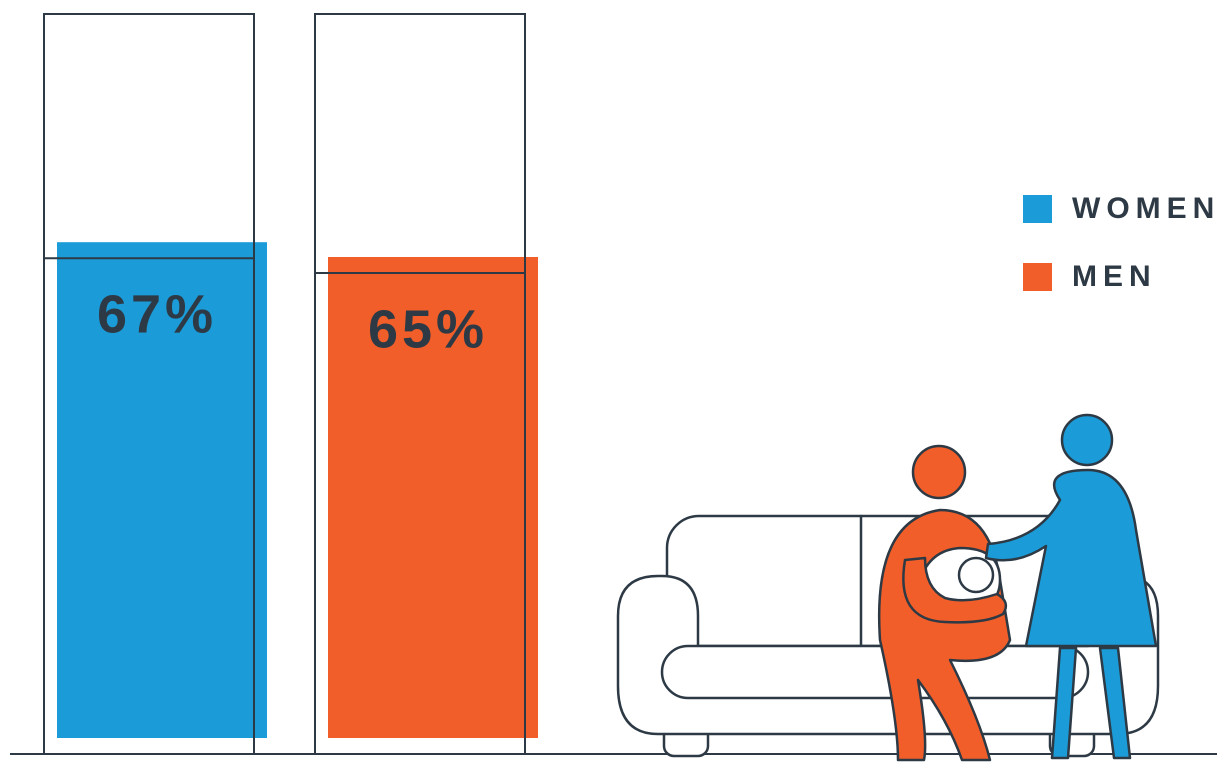 This screenshot has width=1217, height=762. What do you see at coordinates (428, 329) in the screenshot?
I see `value-label: 65%` at bounding box center [428, 329].